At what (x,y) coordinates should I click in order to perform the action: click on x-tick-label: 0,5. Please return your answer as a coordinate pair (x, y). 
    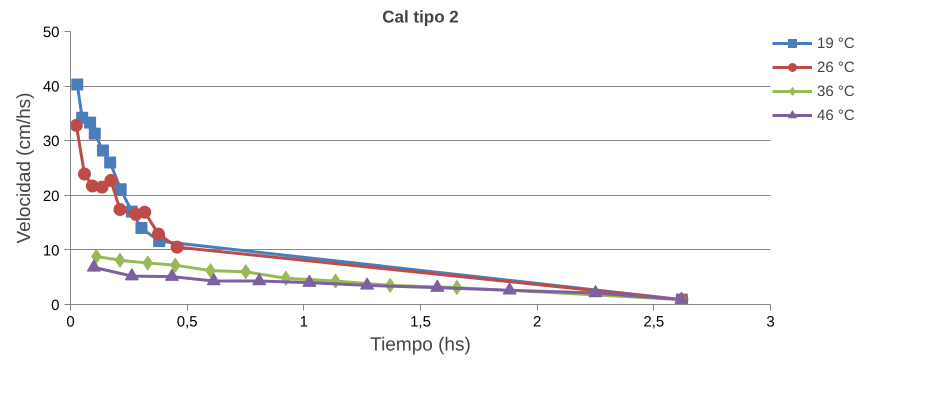
    Looking at the image, I should click on (187, 322).